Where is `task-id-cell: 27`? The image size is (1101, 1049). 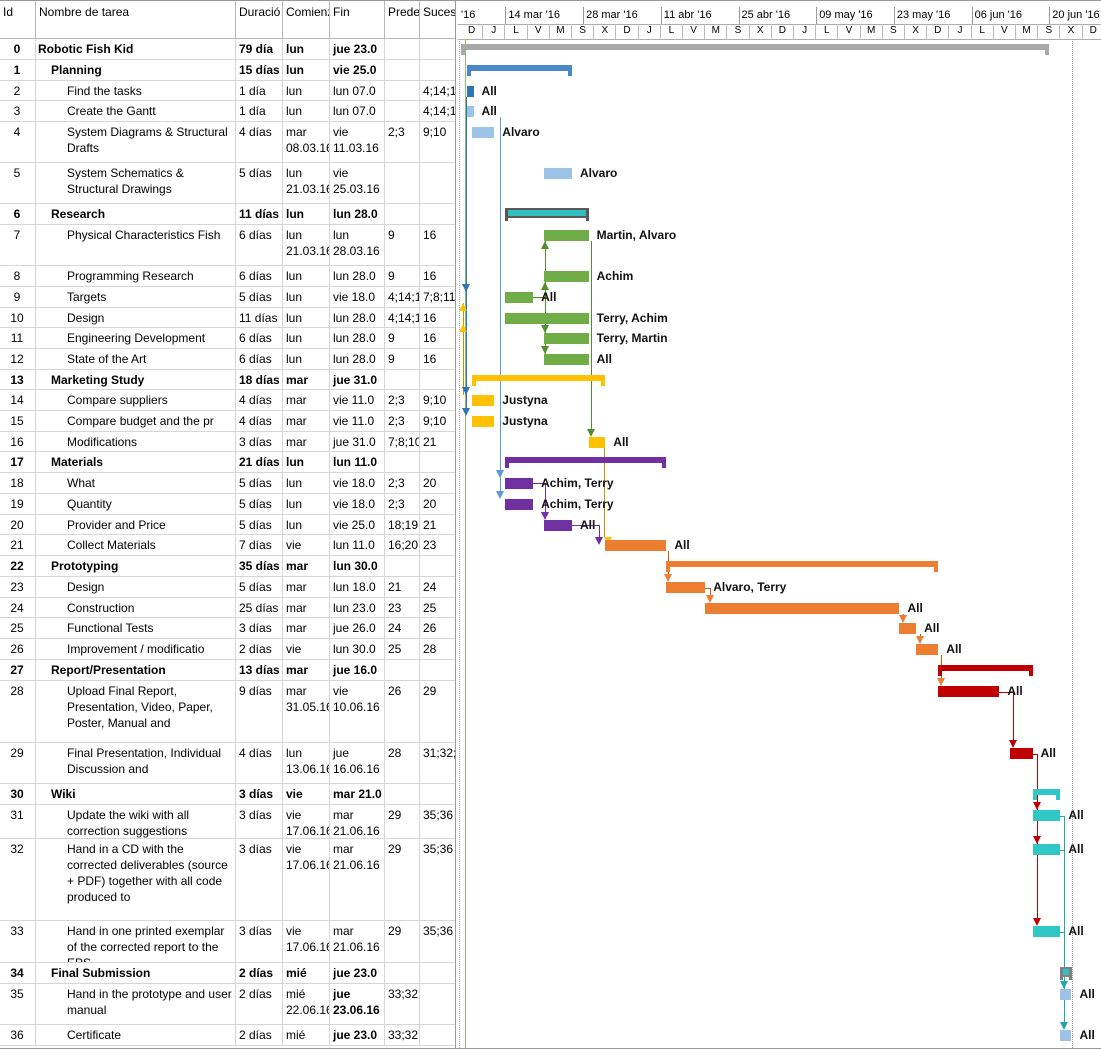 task-id-cell: 27 is located at coordinates (18, 670).